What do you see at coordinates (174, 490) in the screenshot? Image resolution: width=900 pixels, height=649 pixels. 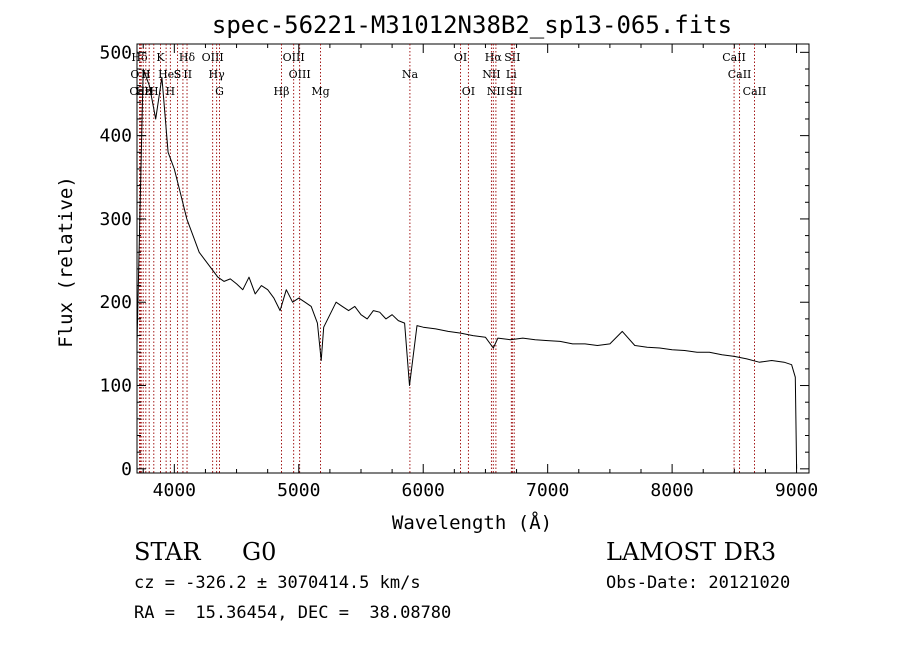 I see `x-tick-label: 4000` at bounding box center [174, 490].